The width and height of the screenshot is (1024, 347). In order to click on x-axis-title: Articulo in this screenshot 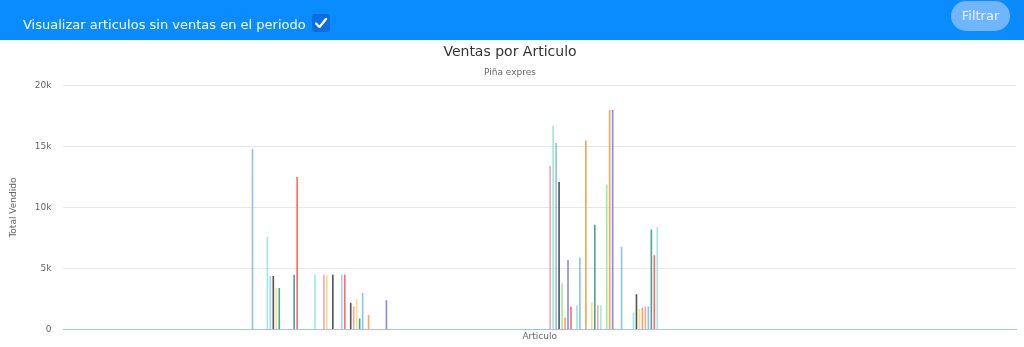, I will do `click(540, 336)`.